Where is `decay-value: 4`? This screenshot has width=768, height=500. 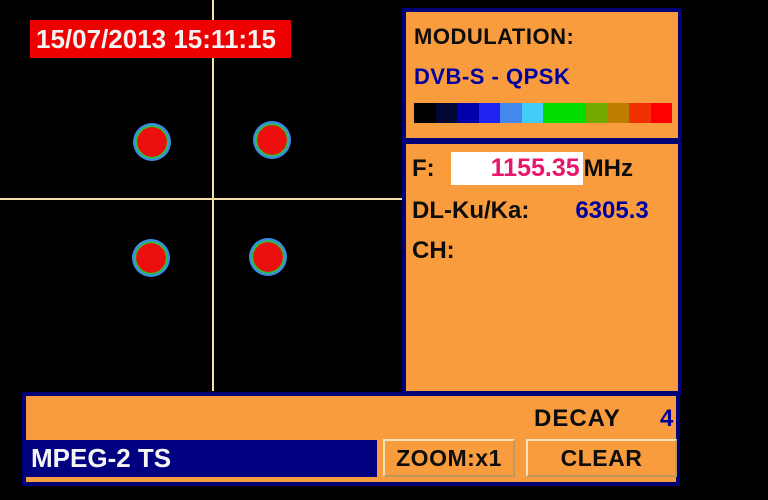 decay-value: 4 is located at coordinates (667, 418).